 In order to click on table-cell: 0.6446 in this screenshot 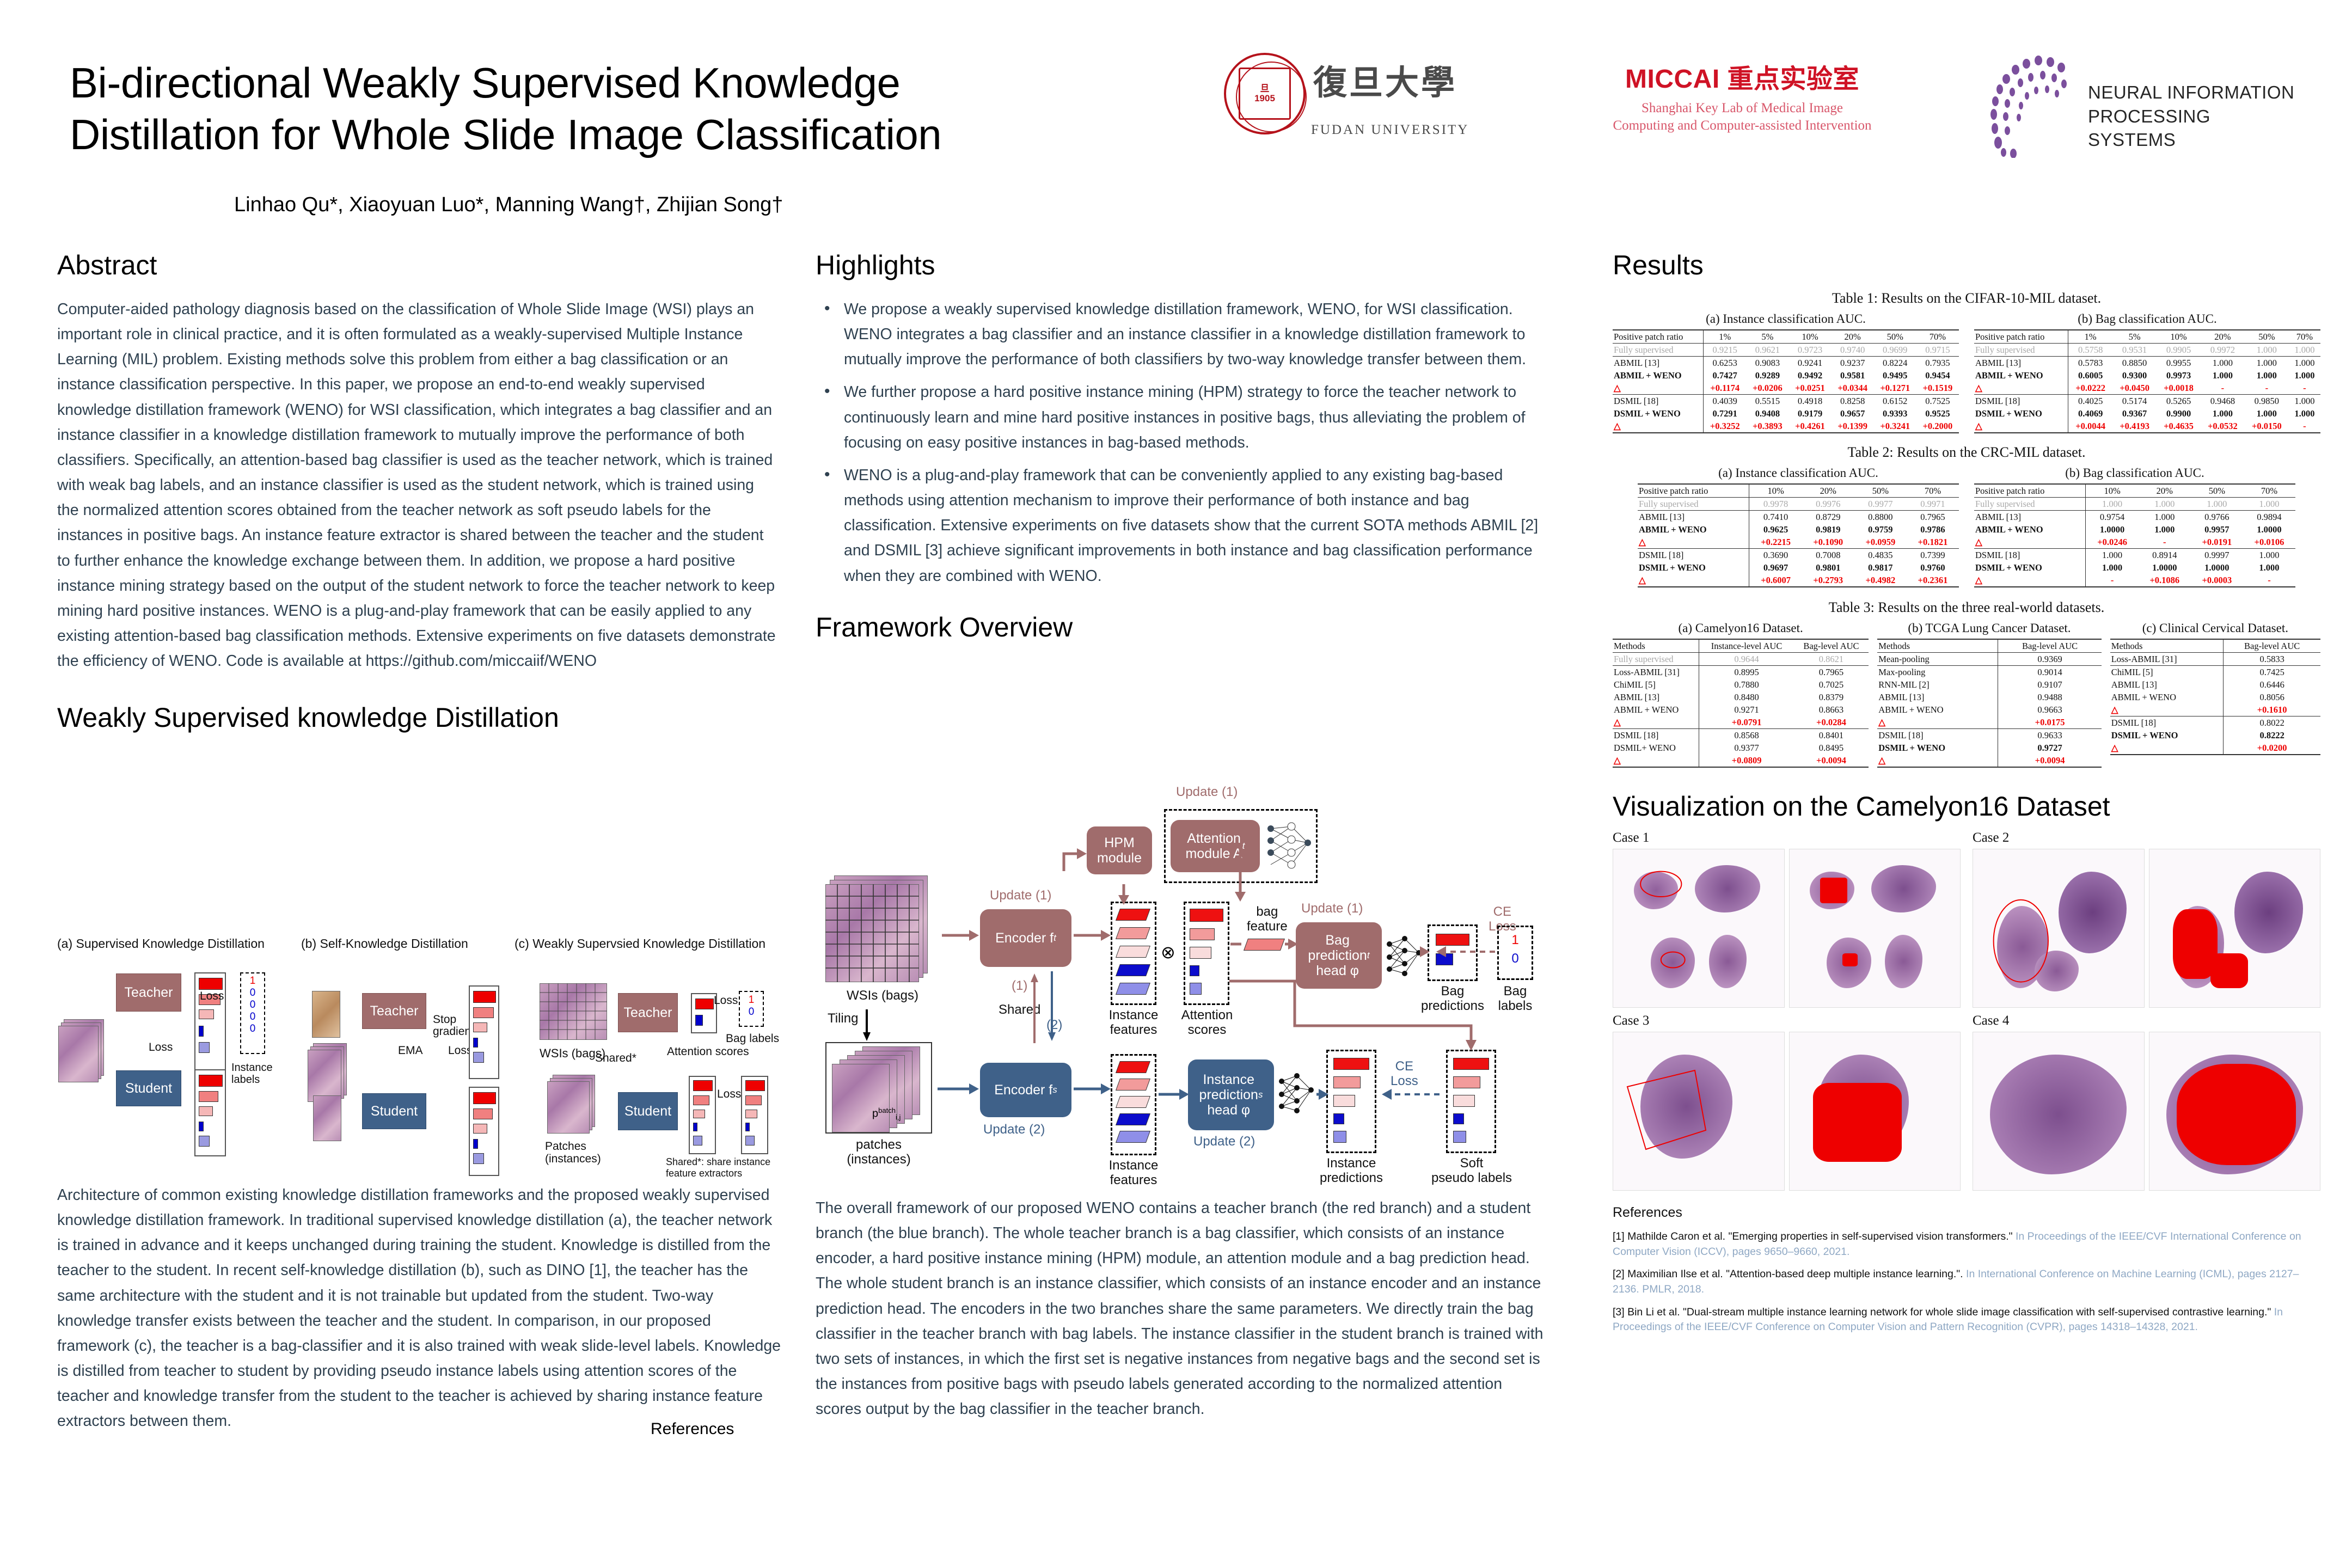, I will do `click(2271, 684)`.